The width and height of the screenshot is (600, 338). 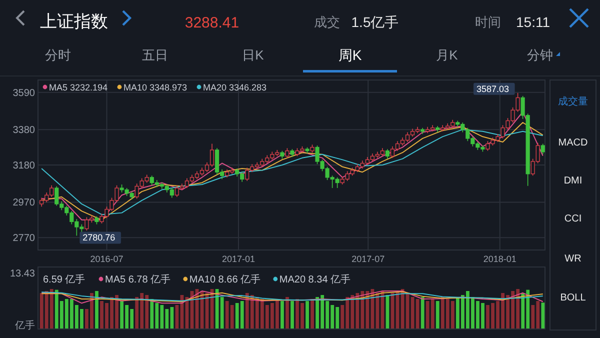 I want to click on x-tick-label: 2016-07, so click(x=107, y=259).